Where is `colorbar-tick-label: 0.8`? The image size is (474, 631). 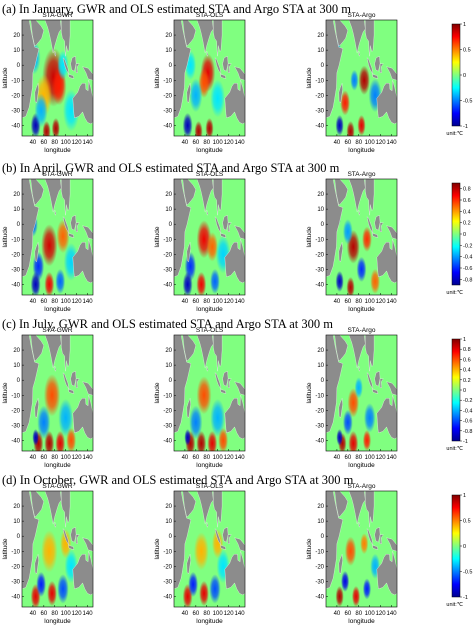 colorbar-tick-label: 0.8 is located at coordinates (467, 350).